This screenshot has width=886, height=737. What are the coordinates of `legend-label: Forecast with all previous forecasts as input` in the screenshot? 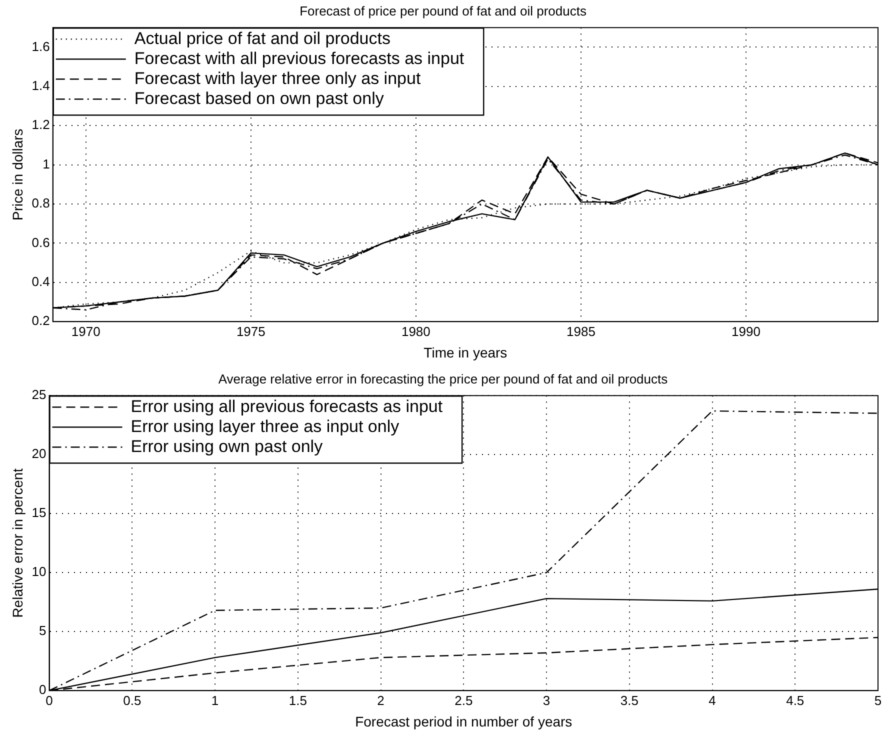 It's located at (299, 58).